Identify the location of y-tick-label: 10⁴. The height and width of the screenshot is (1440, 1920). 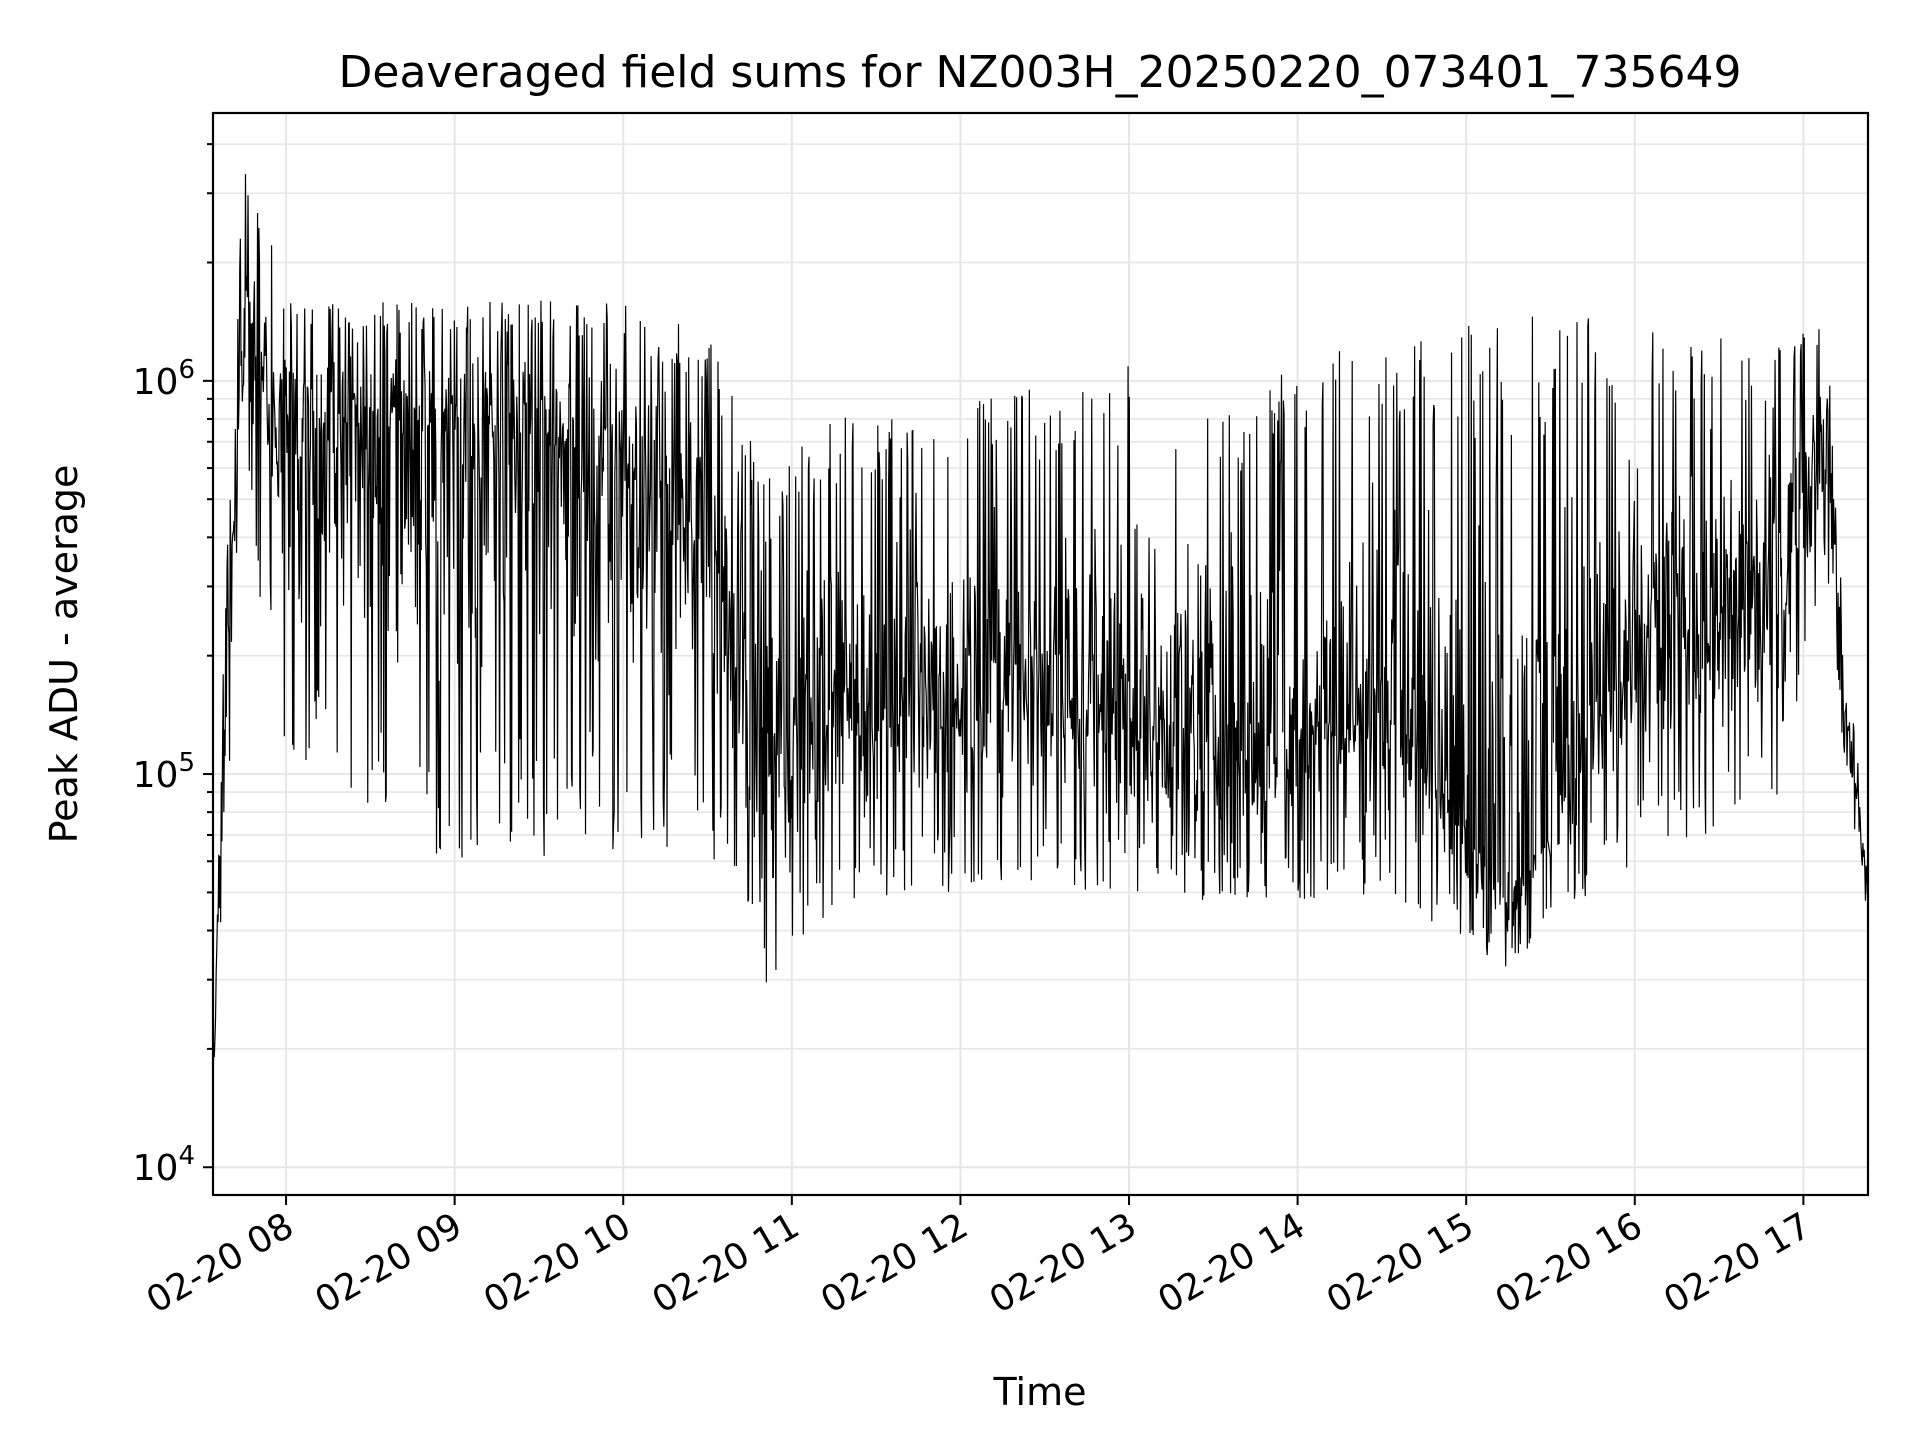
(164, 1165).